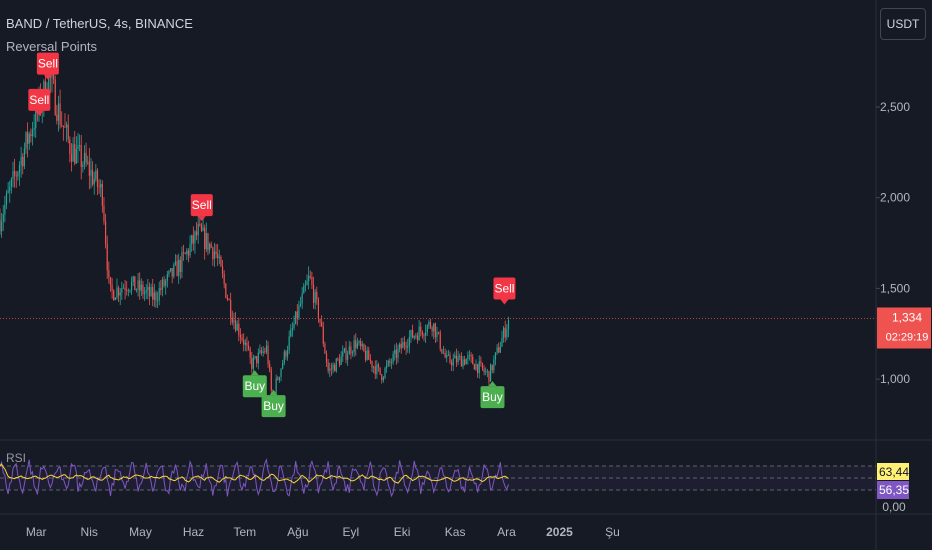 The height and width of the screenshot is (550, 932). I want to click on x-tick-label: Haz, so click(193, 532).